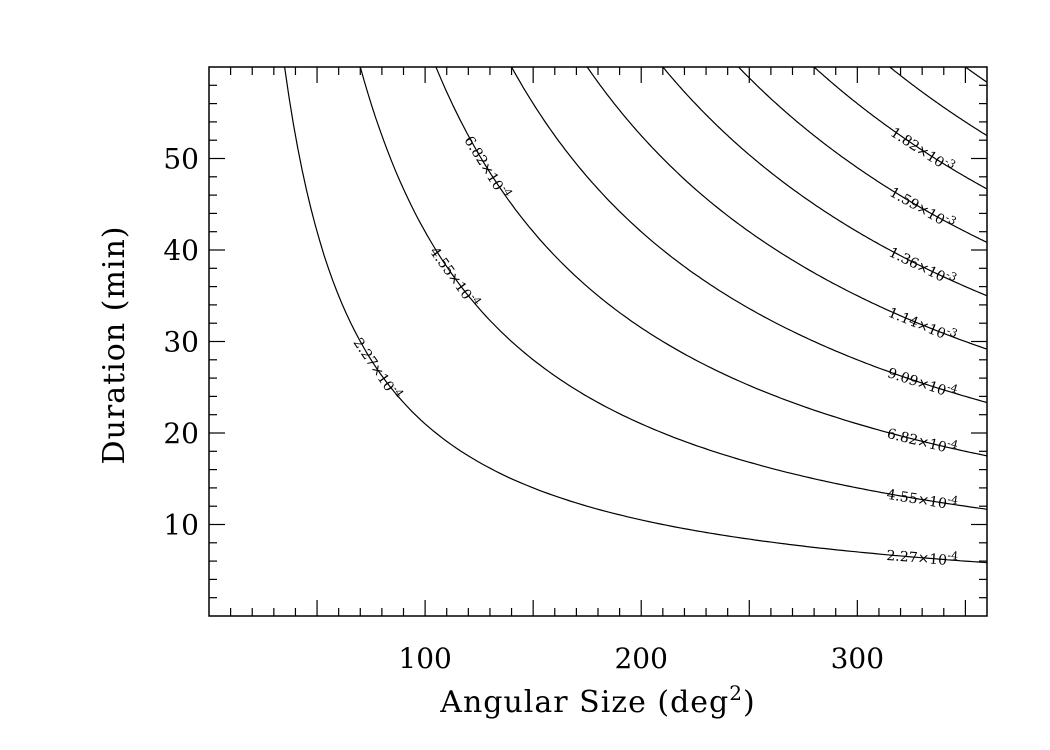 Image resolution: width=1050 pixels, height=750 pixels. I want to click on y-tick-label: 40, so click(181, 250).